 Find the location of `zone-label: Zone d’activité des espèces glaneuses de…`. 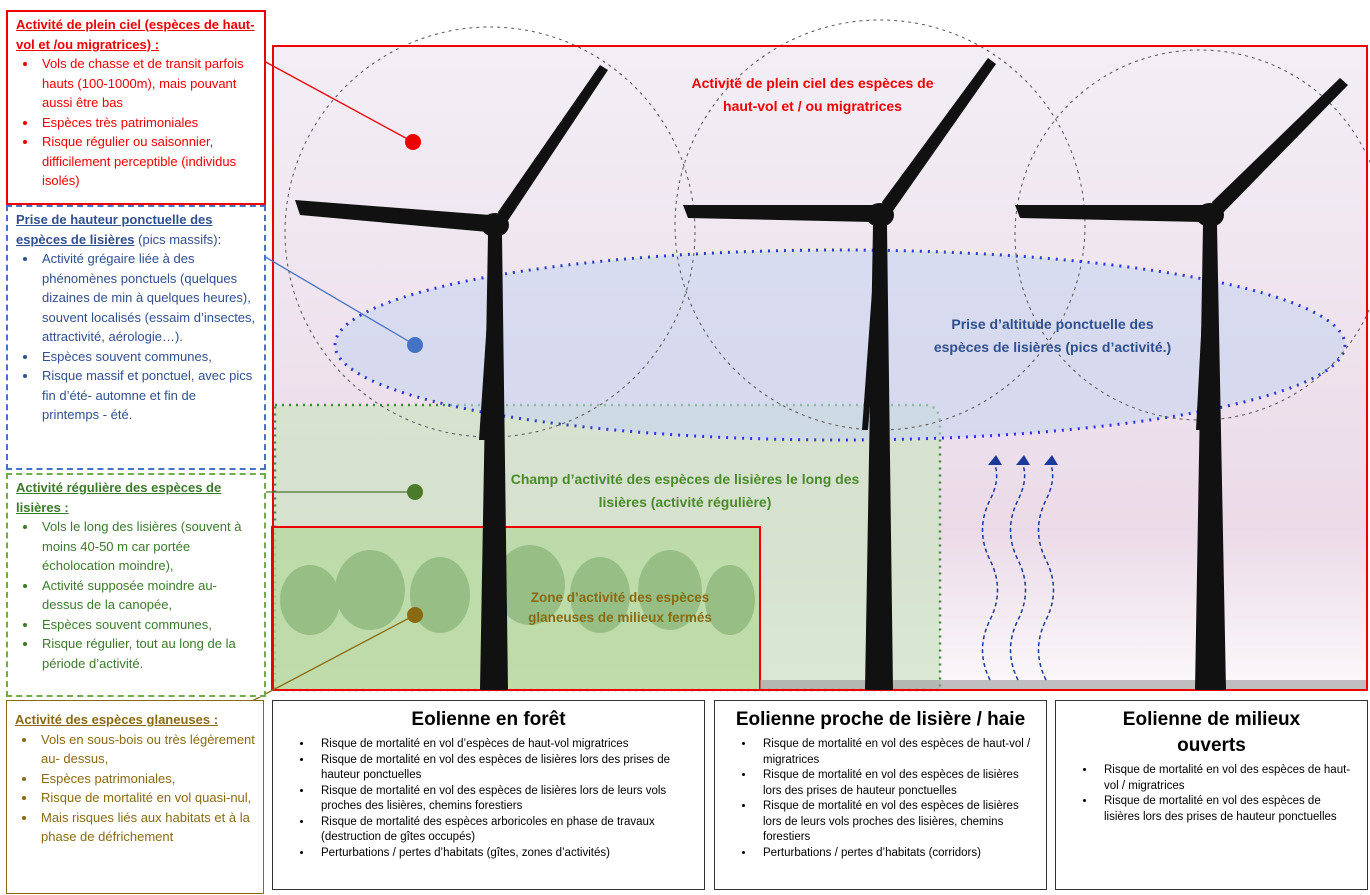

zone-label: Zone d’activité des espèces glaneuses de… is located at coordinates (620, 607).